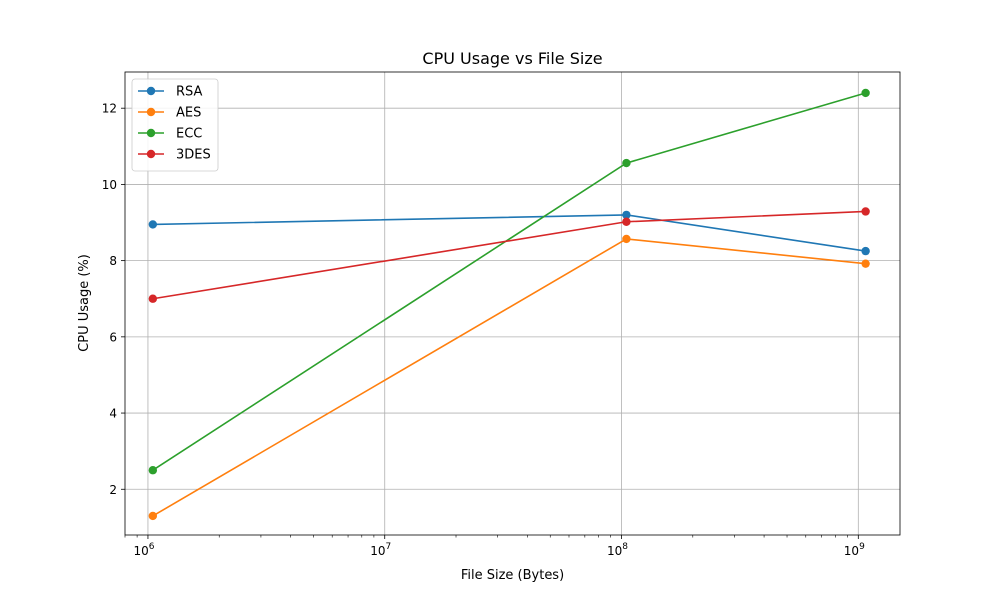 Image resolution: width=1000 pixels, height=600 pixels. What do you see at coordinates (151, 112) in the screenshot?
I see `legend-marker-aes` at bounding box center [151, 112].